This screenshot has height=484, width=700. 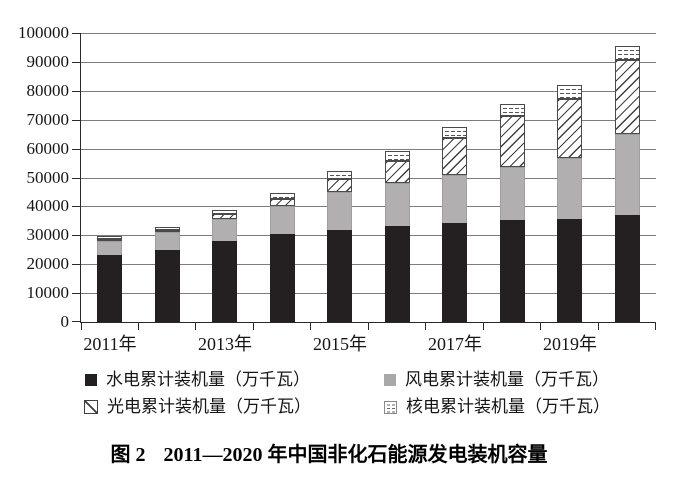 I want to click on y-tick-label: 50000, so click(x=48, y=177).